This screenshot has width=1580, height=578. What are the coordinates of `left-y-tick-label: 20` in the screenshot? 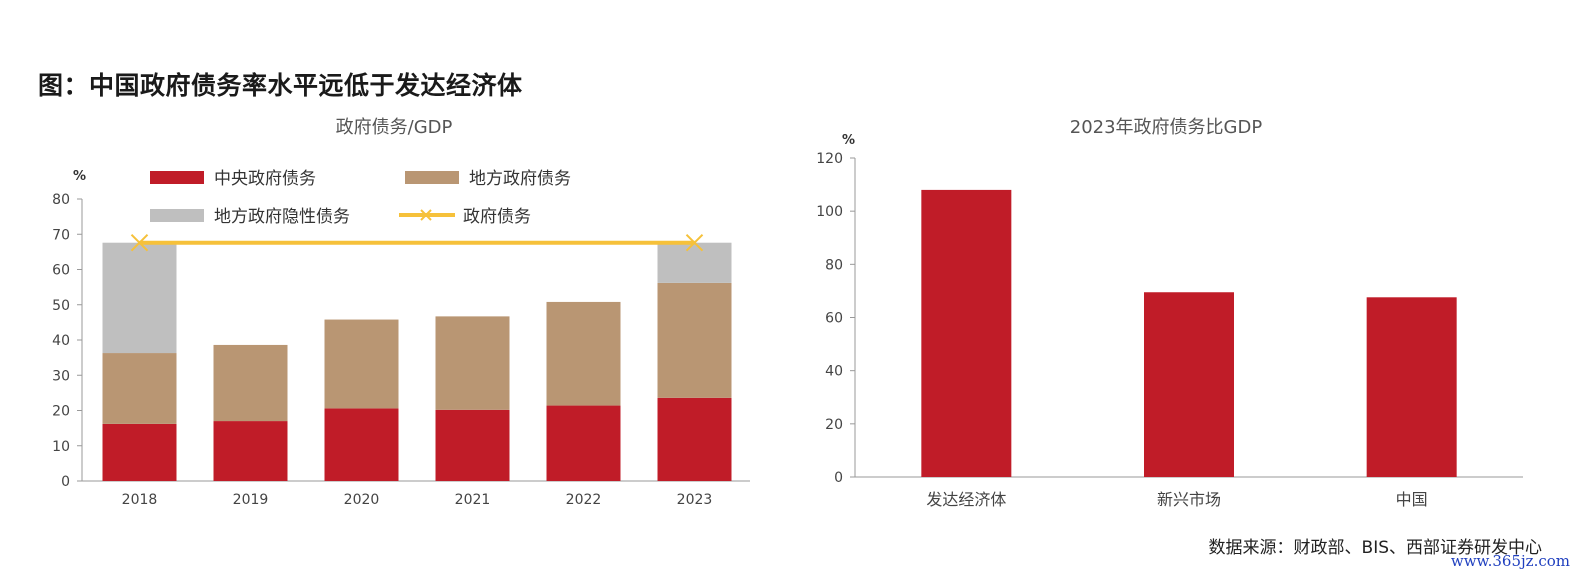 It's located at (61, 412).